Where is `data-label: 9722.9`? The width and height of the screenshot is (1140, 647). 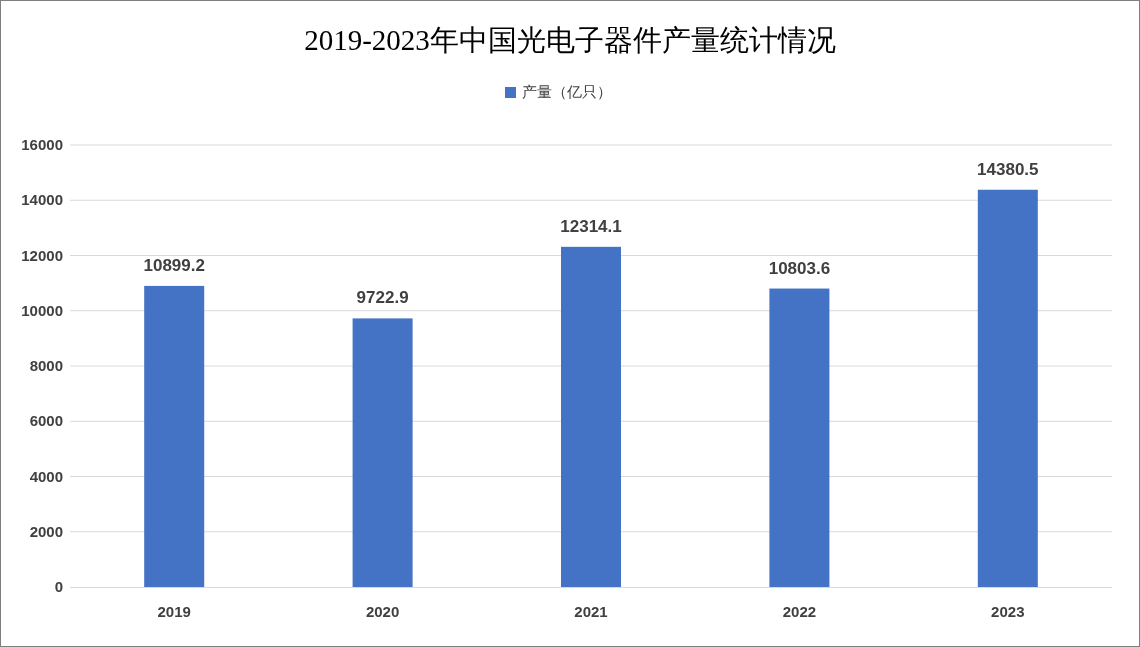
data-label: 9722.9 is located at coordinates (382, 298).